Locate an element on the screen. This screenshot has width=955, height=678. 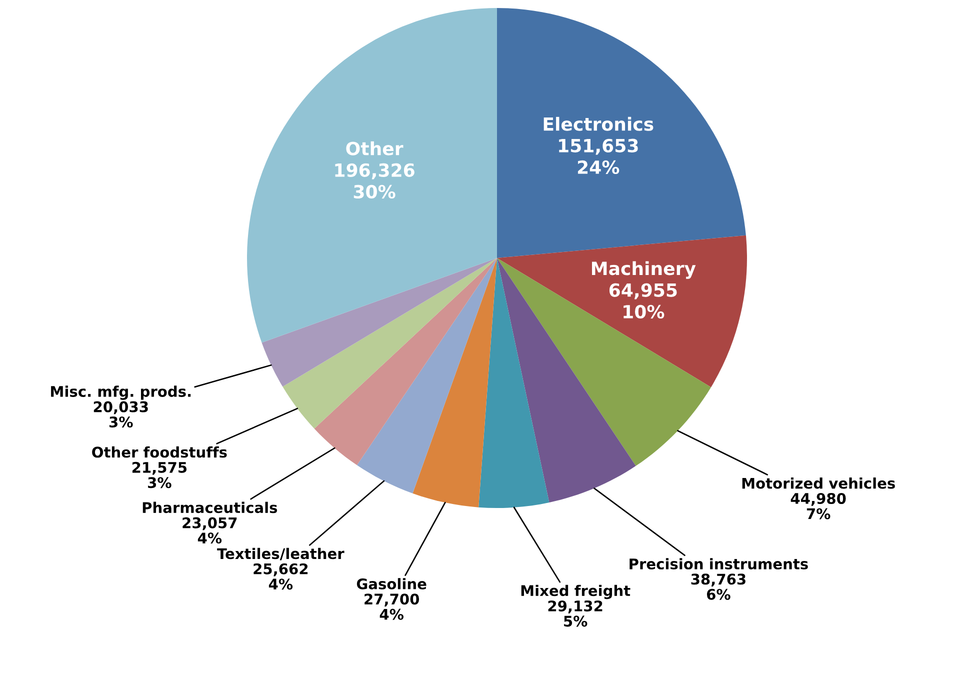
data-label: 25,662 4% is located at coordinates (281, 576).